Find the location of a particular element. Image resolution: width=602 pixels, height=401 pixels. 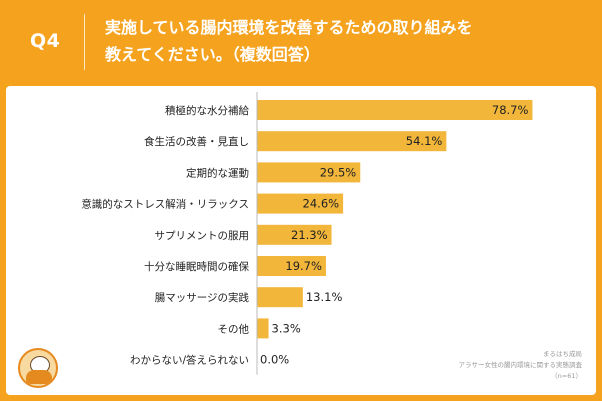

value-label: 0.0% is located at coordinates (274, 360).